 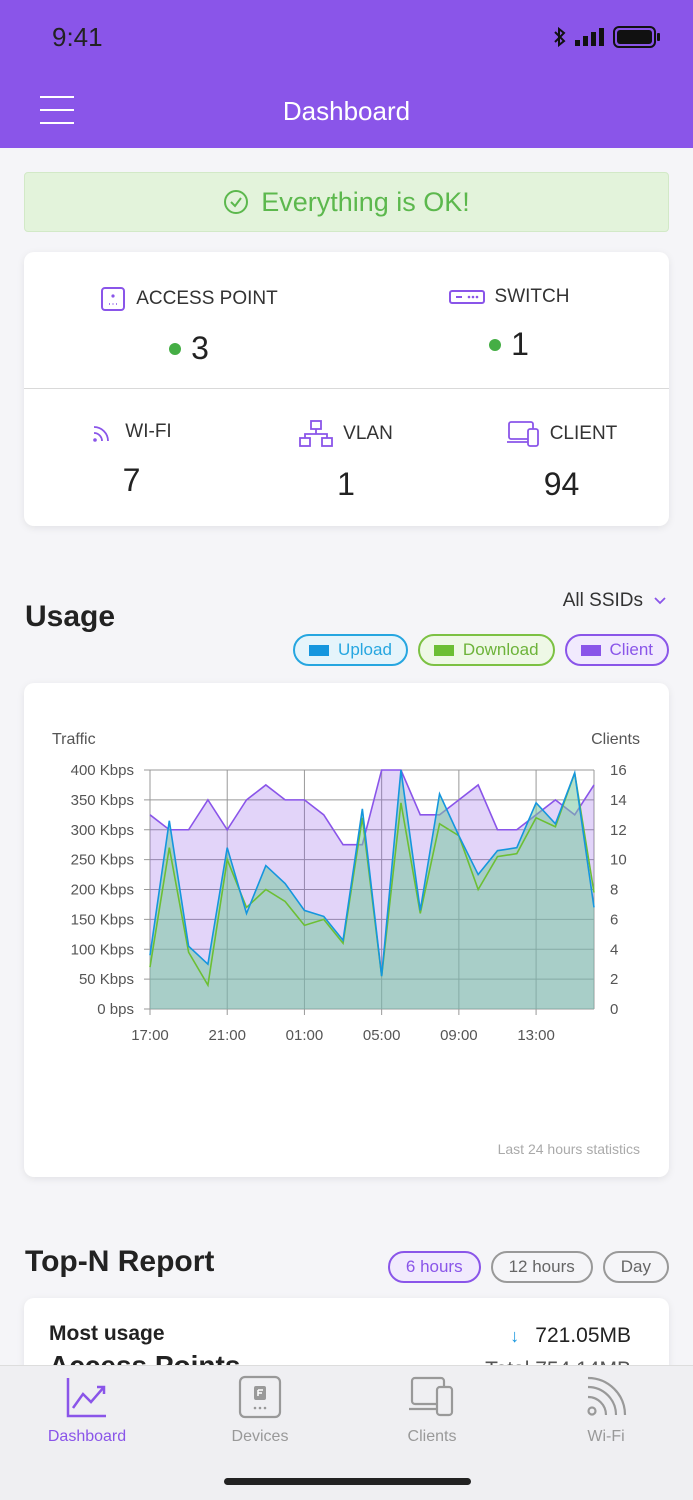 I want to click on tab-wifi: Wi-Fi, so click(x=606, y=1410).